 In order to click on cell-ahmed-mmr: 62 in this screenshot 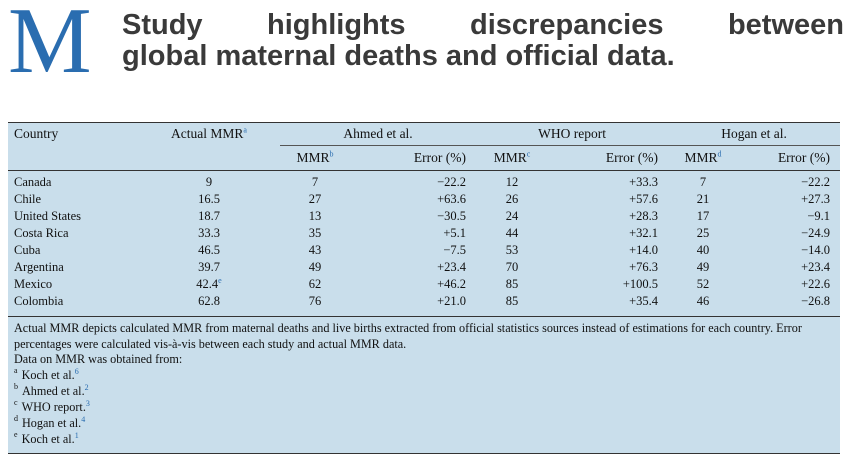, I will do `click(315, 284)`.